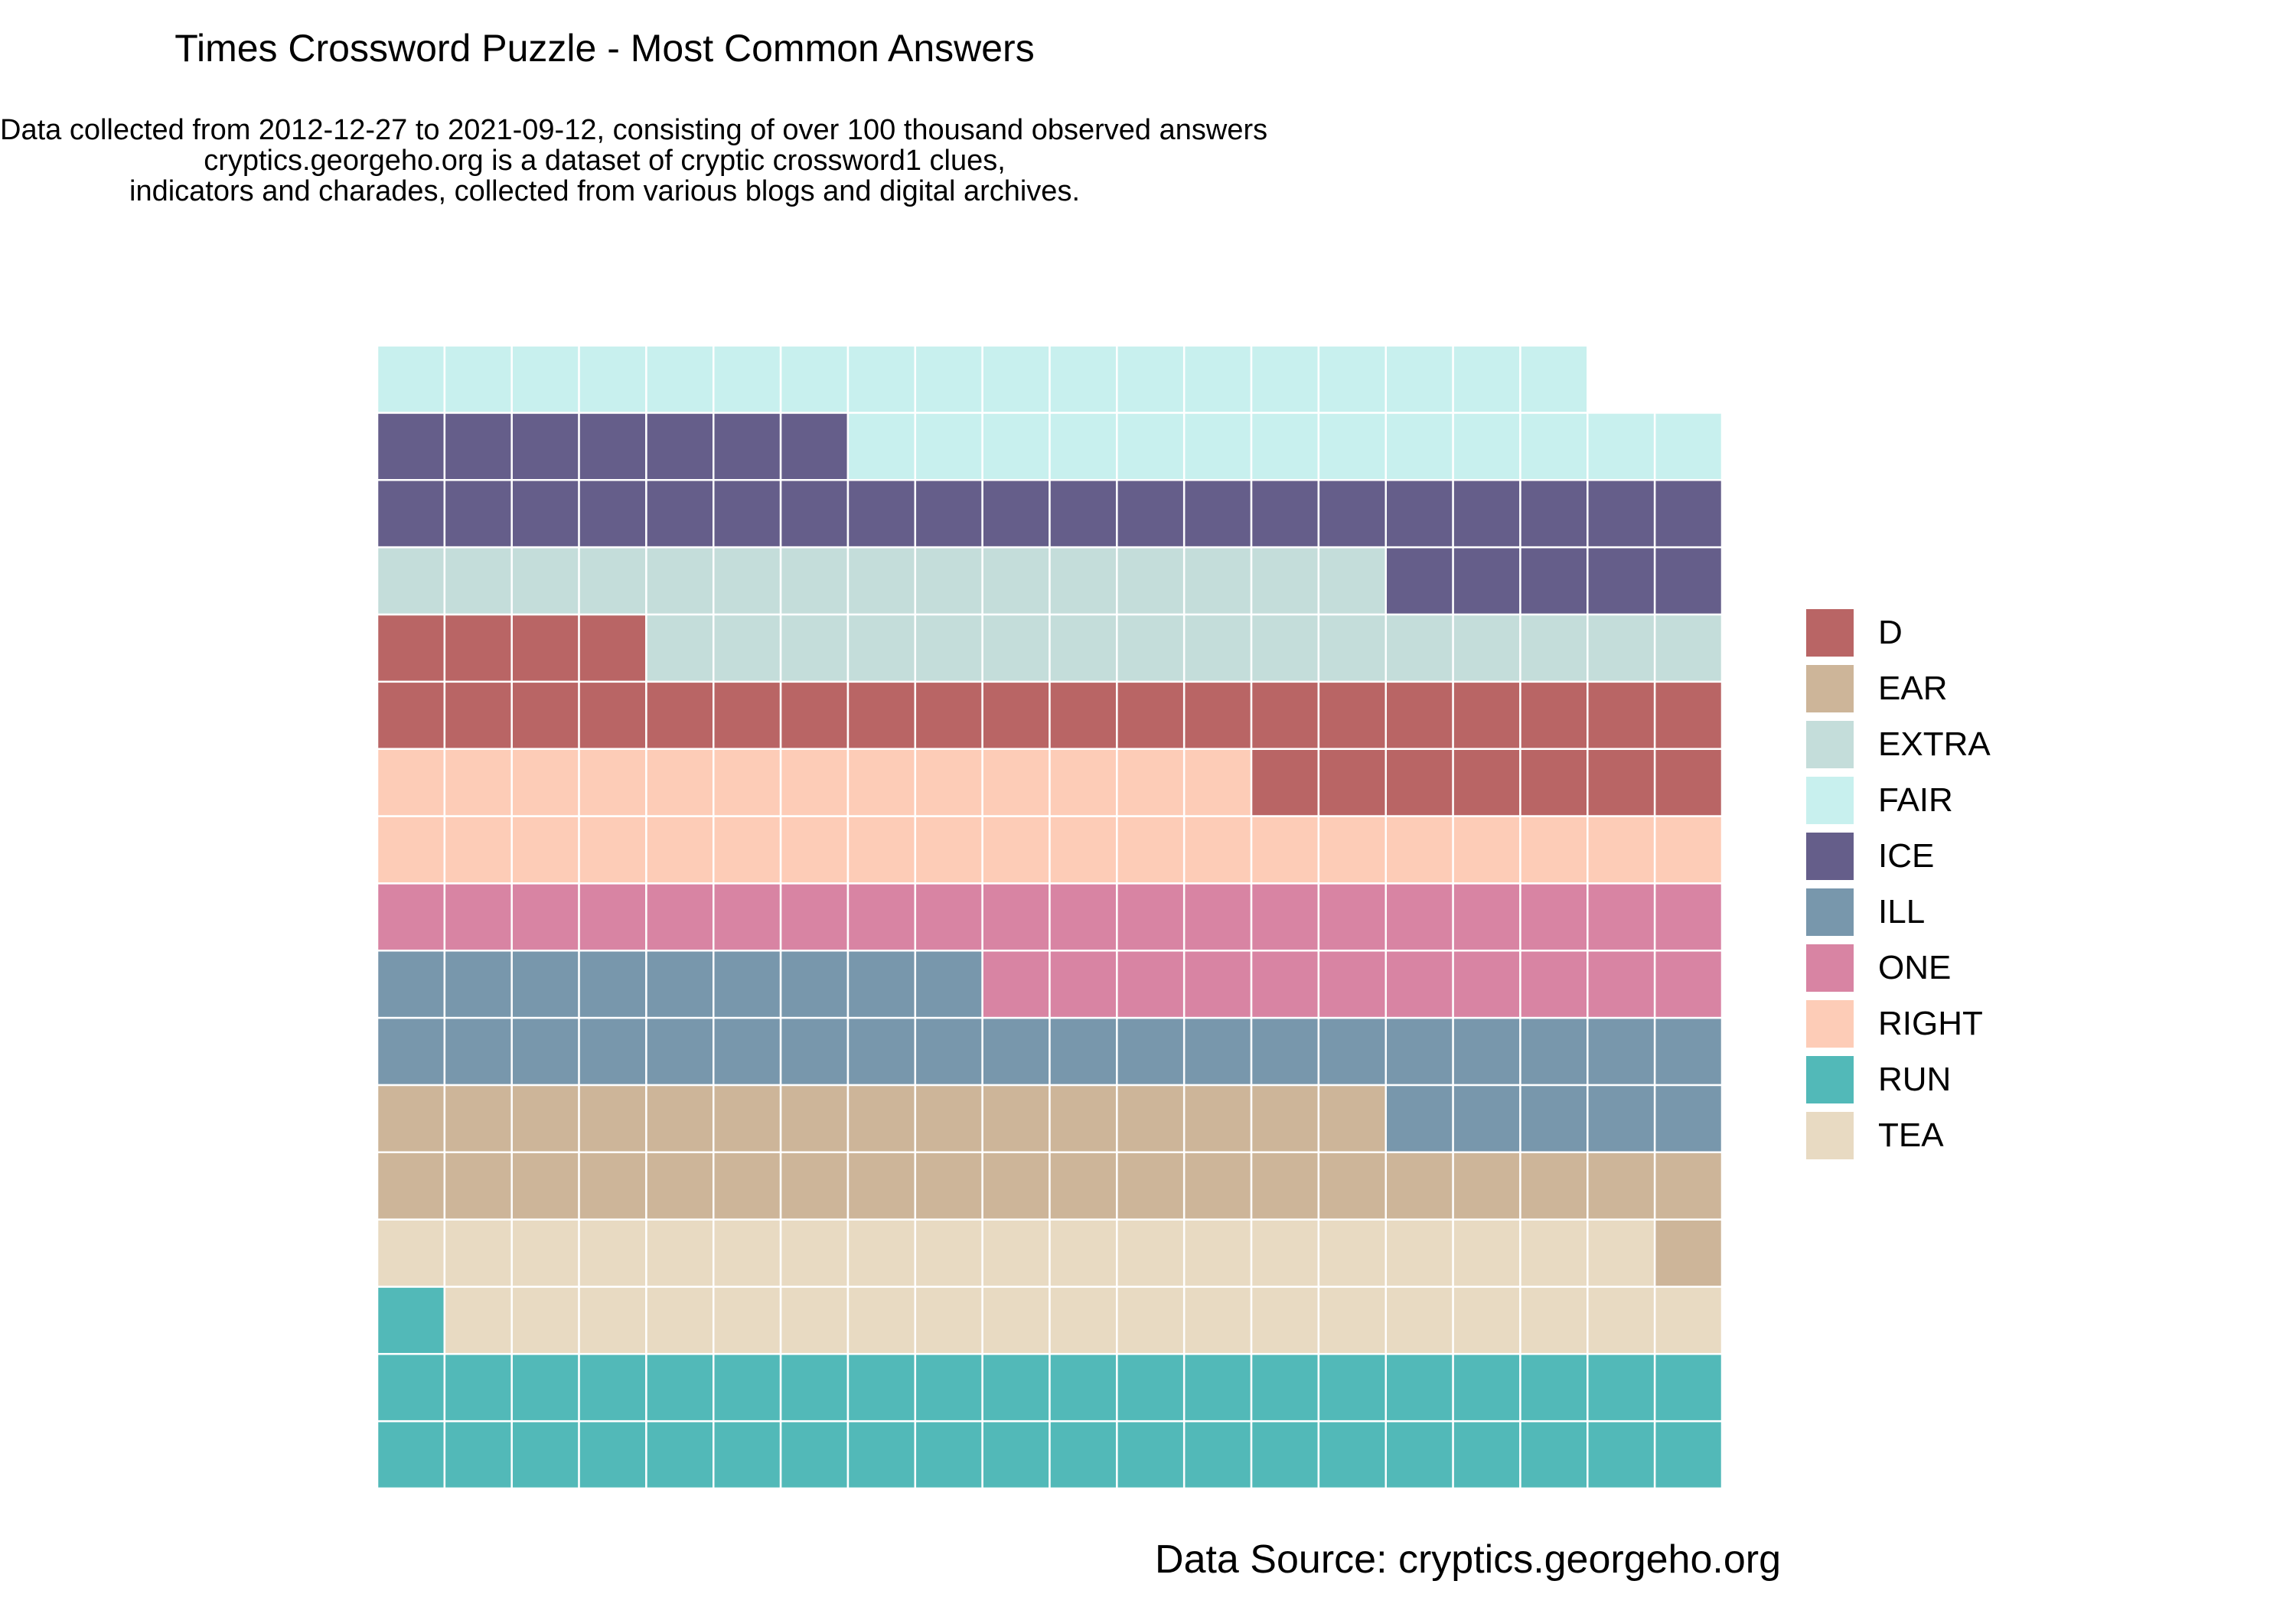 This screenshot has height=1607, width=2296. What do you see at coordinates (1906, 855) in the screenshot?
I see `legend-label-ice: ICE` at bounding box center [1906, 855].